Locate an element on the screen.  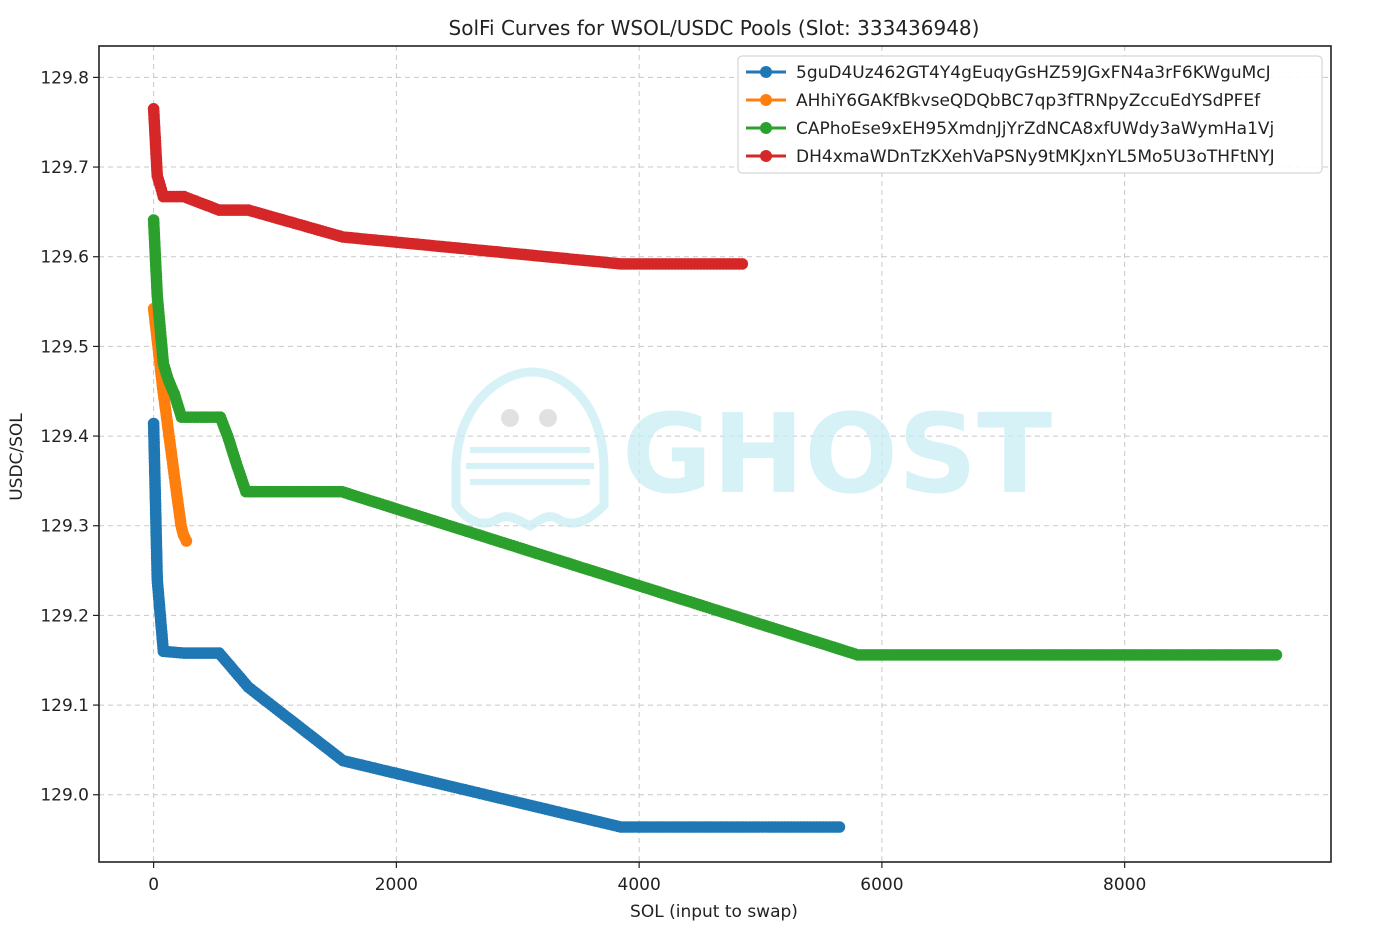
x-tick-label: 6000 is located at coordinates (881, 885).